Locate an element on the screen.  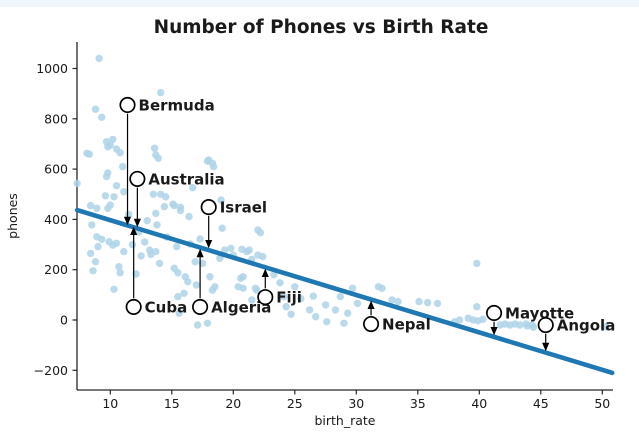
annotation-marker-cuba is located at coordinates (133, 306).